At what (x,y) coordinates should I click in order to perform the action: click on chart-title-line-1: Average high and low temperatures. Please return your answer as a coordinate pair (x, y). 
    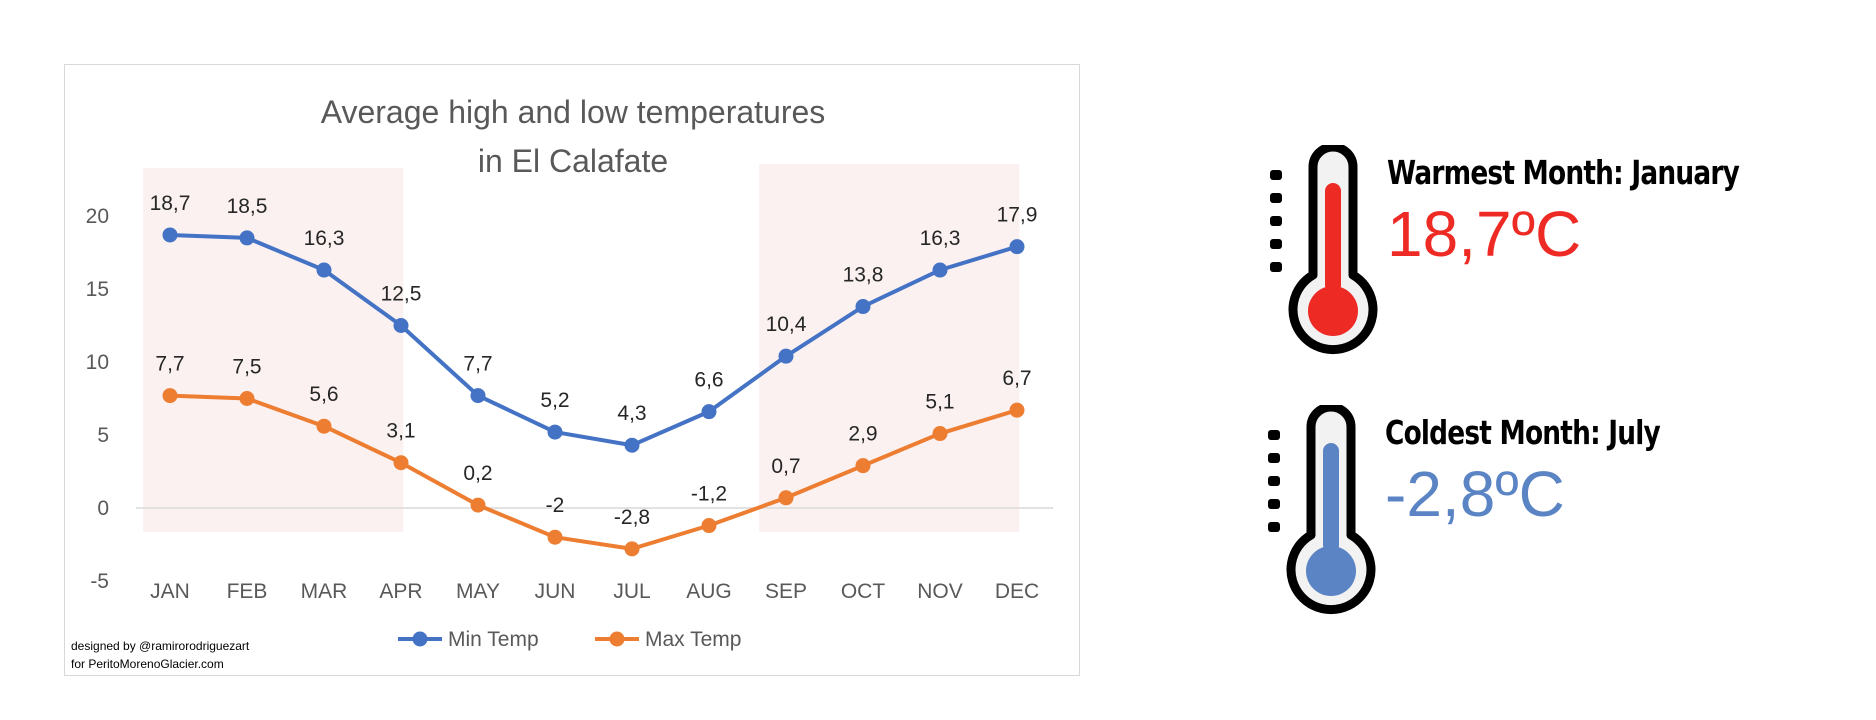
    Looking at the image, I should click on (573, 112).